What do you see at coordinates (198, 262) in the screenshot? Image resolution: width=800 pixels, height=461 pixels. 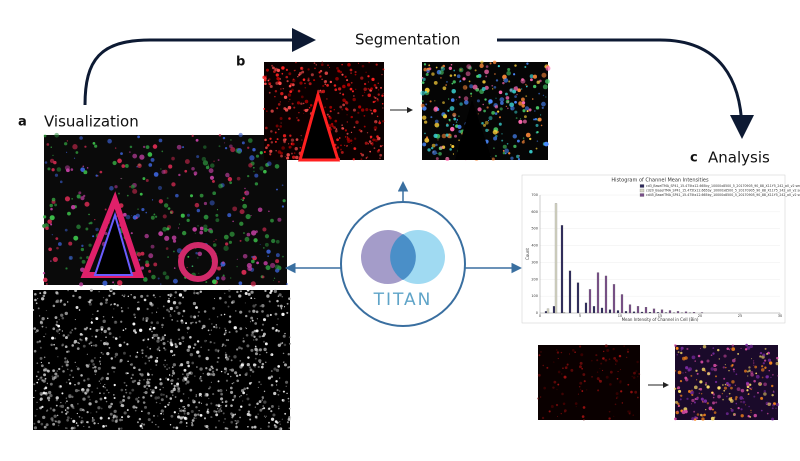 I see `texture-shape` at bounding box center [198, 262].